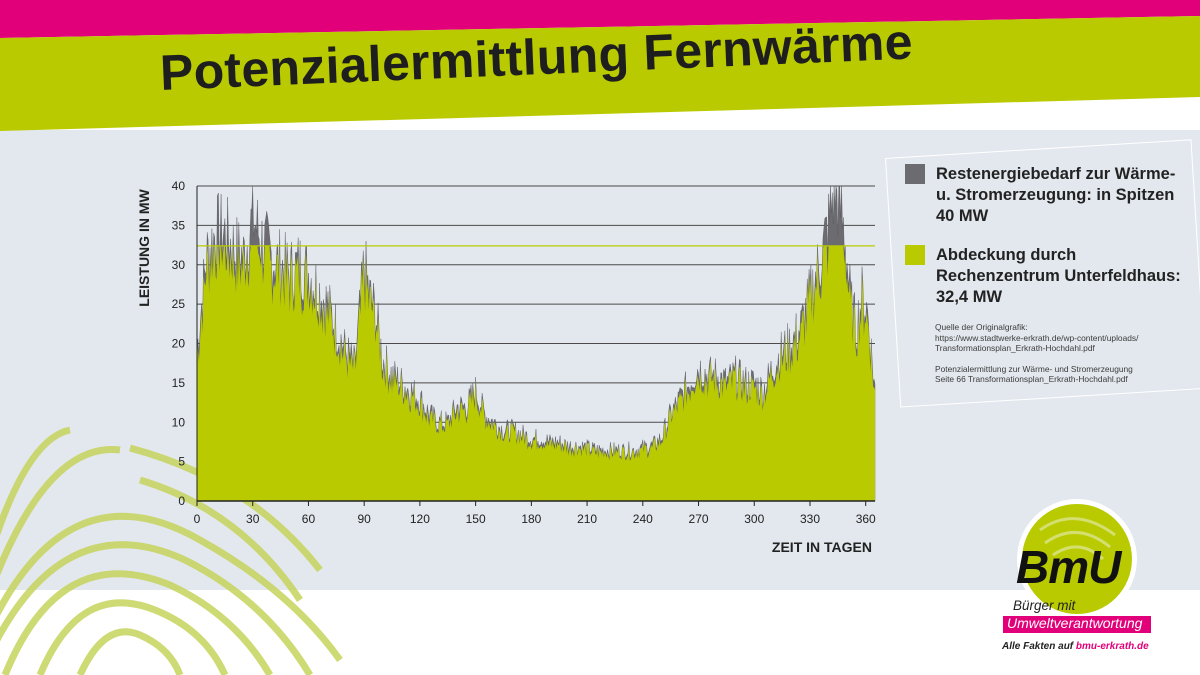 The image size is (1200, 675). I want to click on x-tick-label: 90, so click(364, 519).